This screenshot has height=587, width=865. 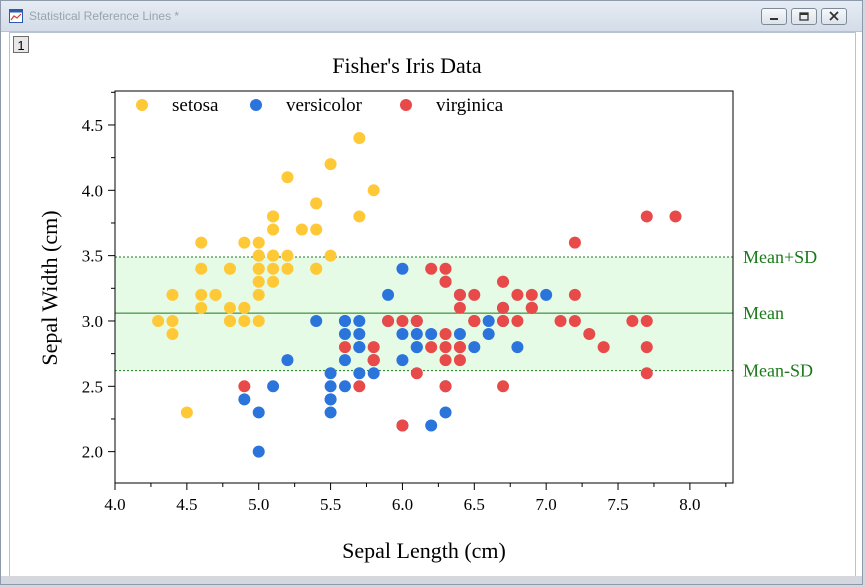 I want to click on title-bar: Statistical Reference Lines *, so click(x=431, y=16).